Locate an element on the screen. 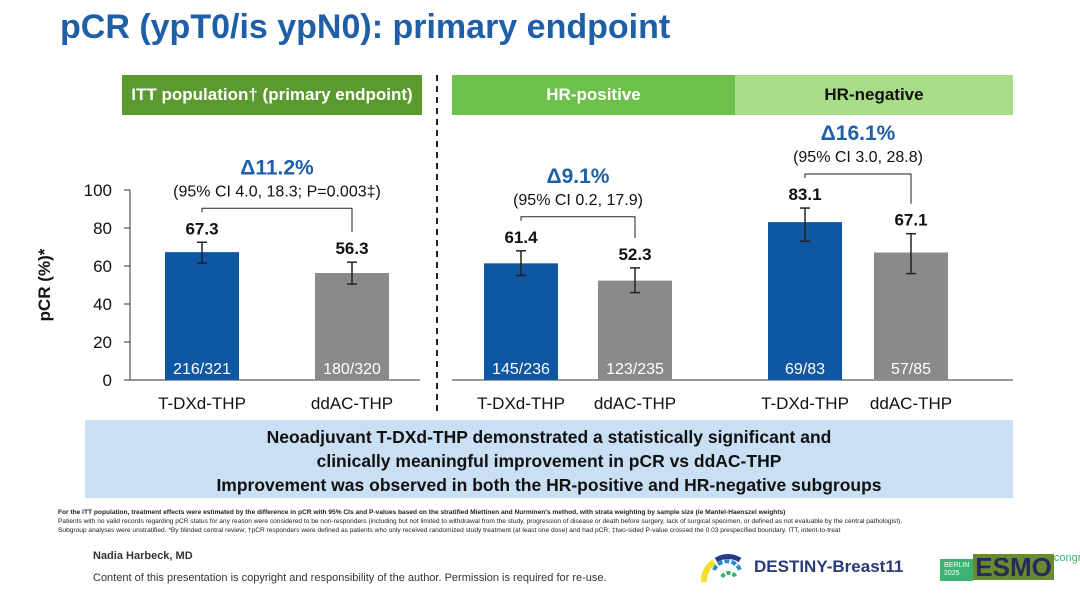  trial-logo: DESTINY-Breast11 is located at coordinates (801, 567).